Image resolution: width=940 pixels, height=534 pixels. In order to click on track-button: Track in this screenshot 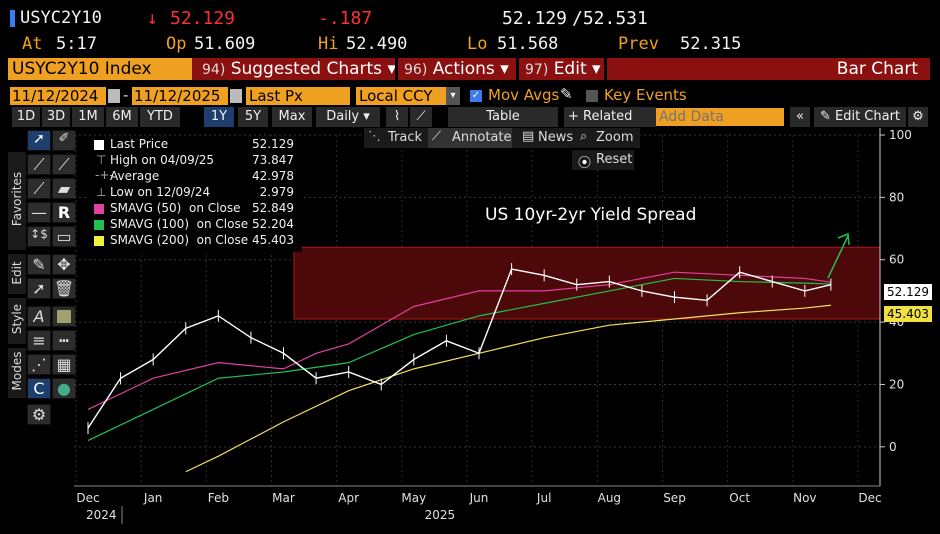, I will do `click(405, 137)`.